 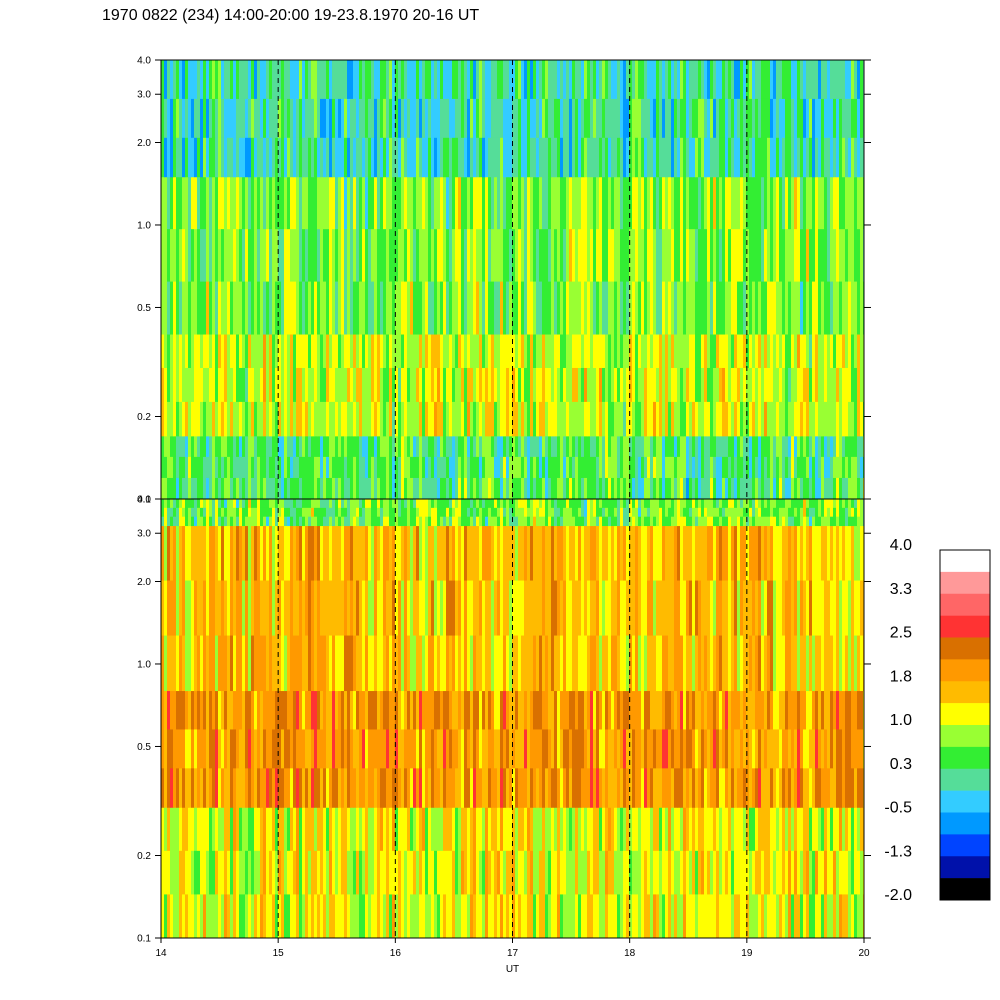 I want to click on colorbar-label: -2.0, so click(x=898, y=895).